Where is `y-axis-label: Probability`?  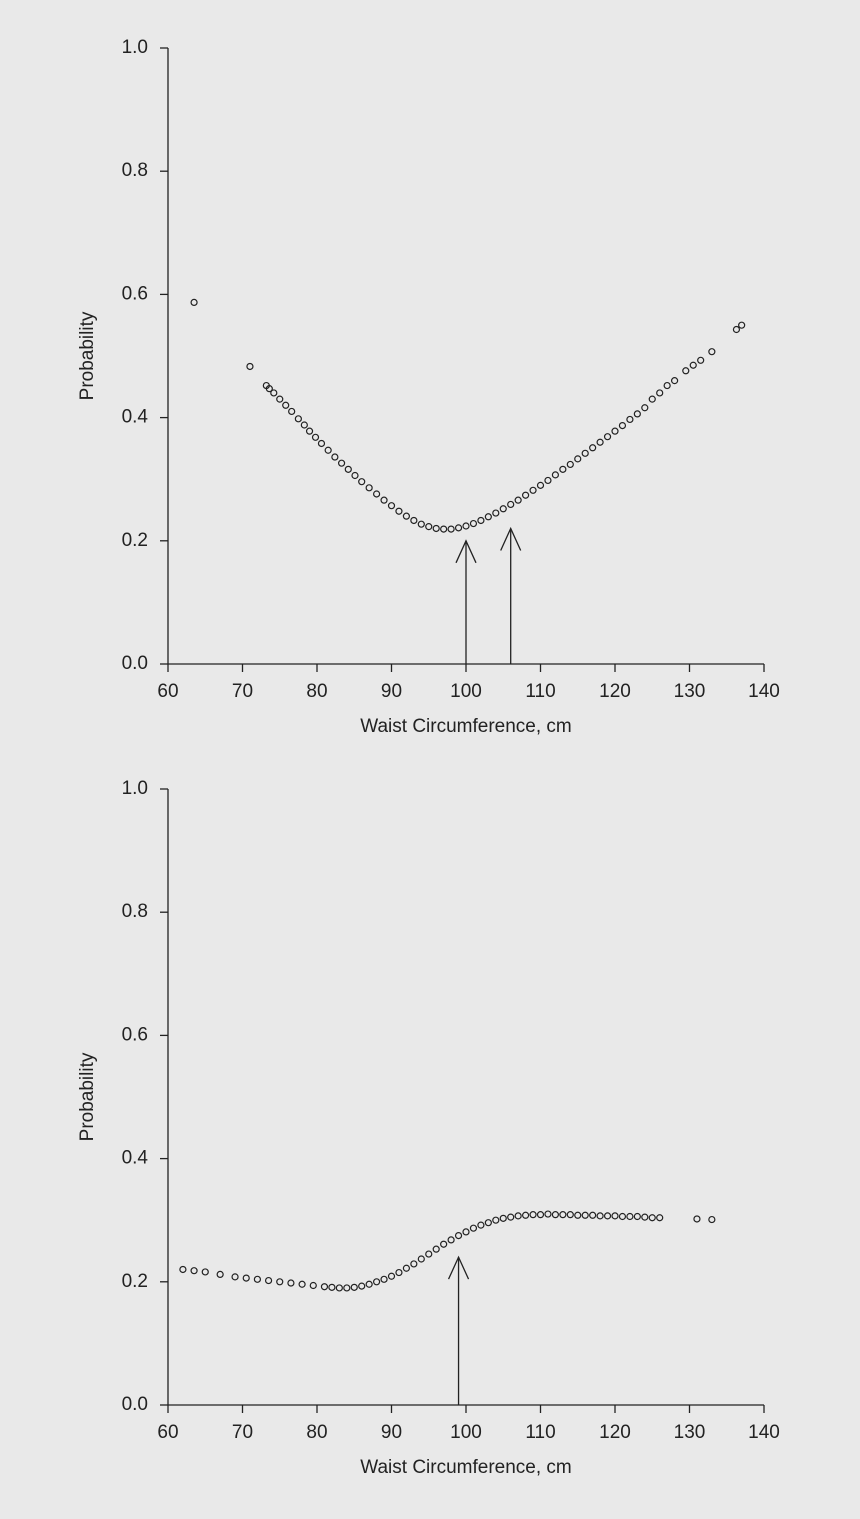
y-axis-label: Probability is located at coordinates (87, 355).